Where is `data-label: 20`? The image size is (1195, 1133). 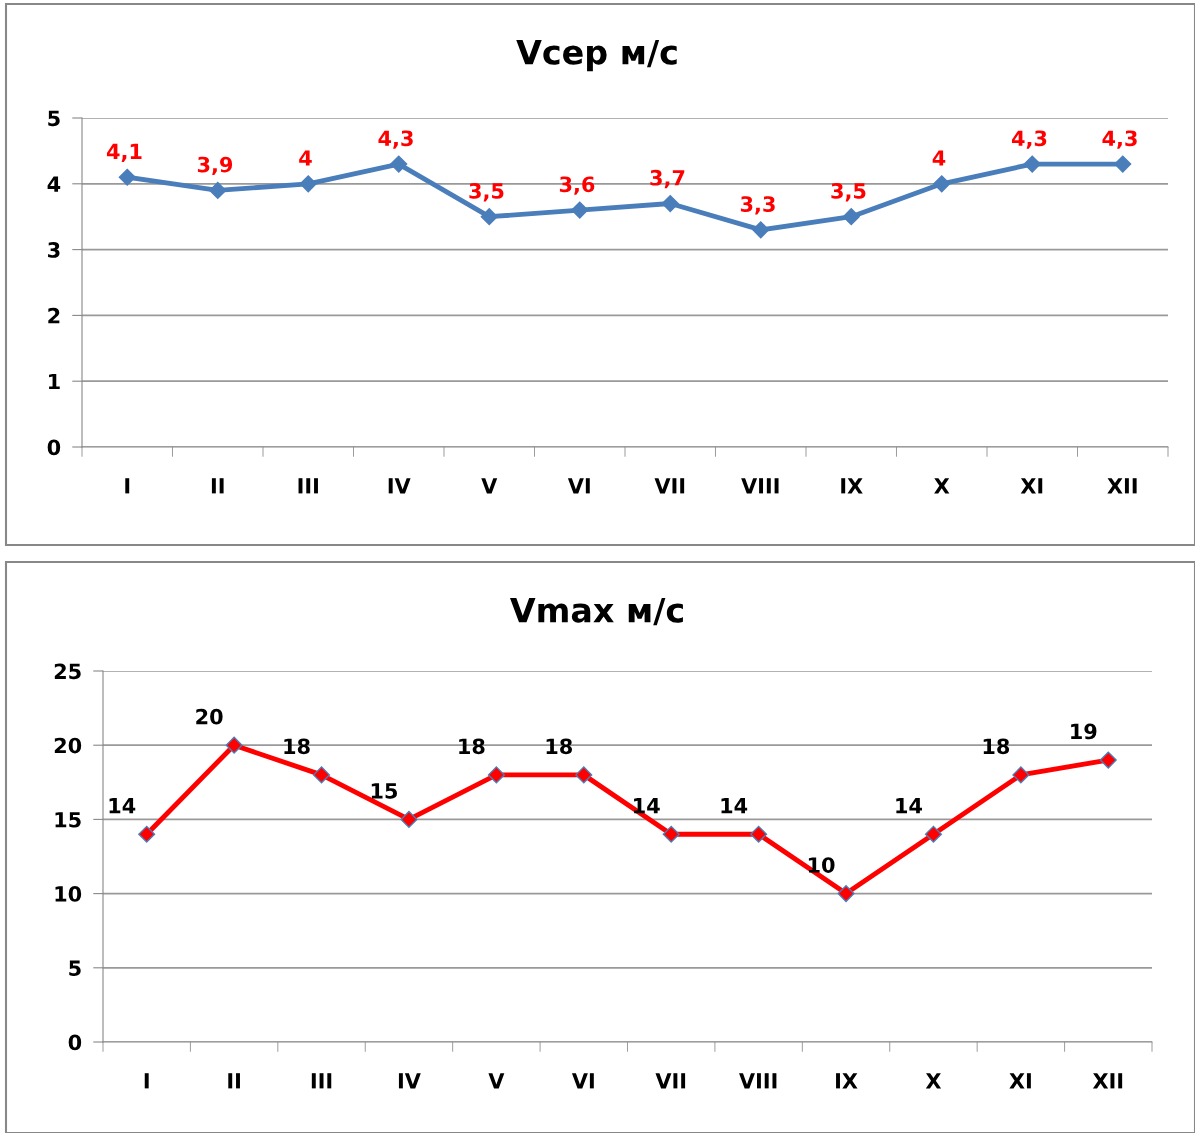 data-label: 20 is located at coordinates (209, 716).